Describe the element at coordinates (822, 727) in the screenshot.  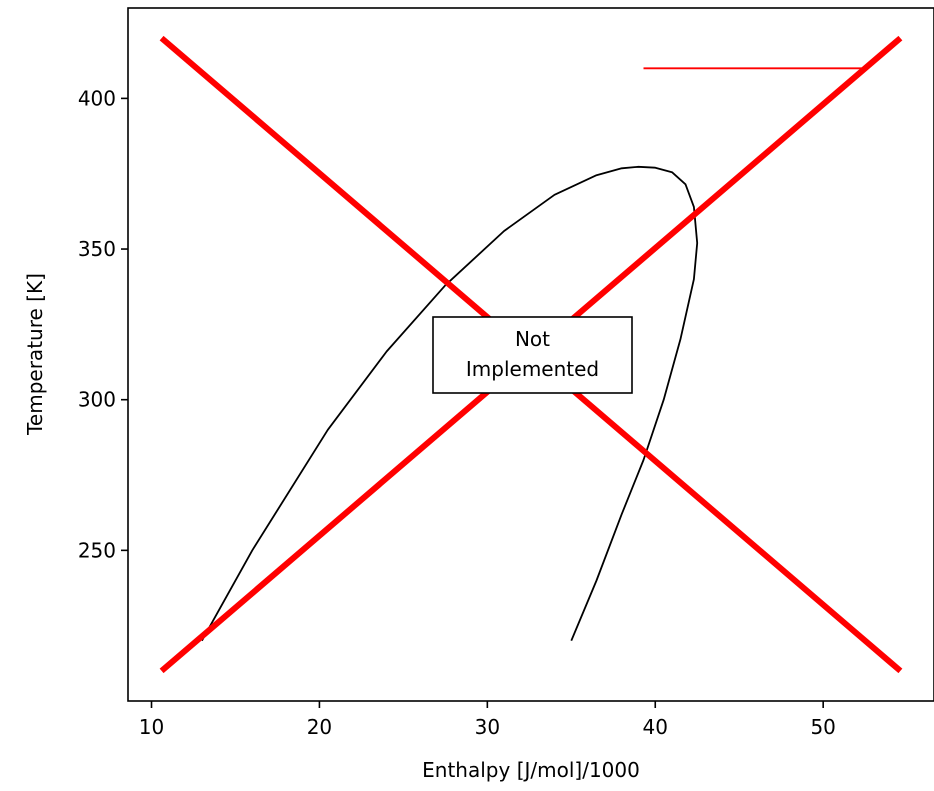
I see `x-tick-label: 50` at that location.